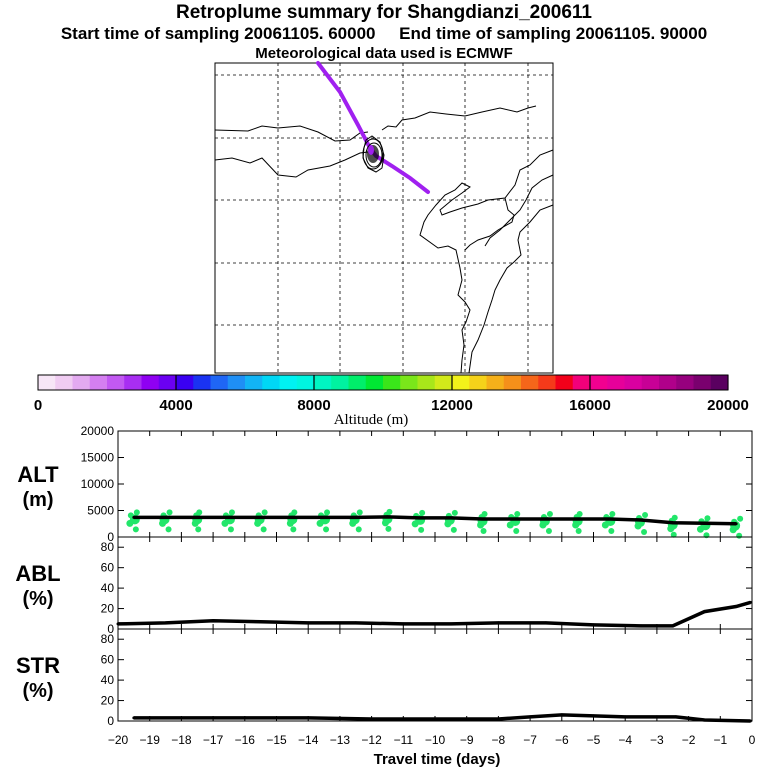 This screenshot has width=768, height=768. What do you see at coordinates (37, 500) in the screenshot?
I see `panel-yunit: (m)` at bounding box center [37, 500].